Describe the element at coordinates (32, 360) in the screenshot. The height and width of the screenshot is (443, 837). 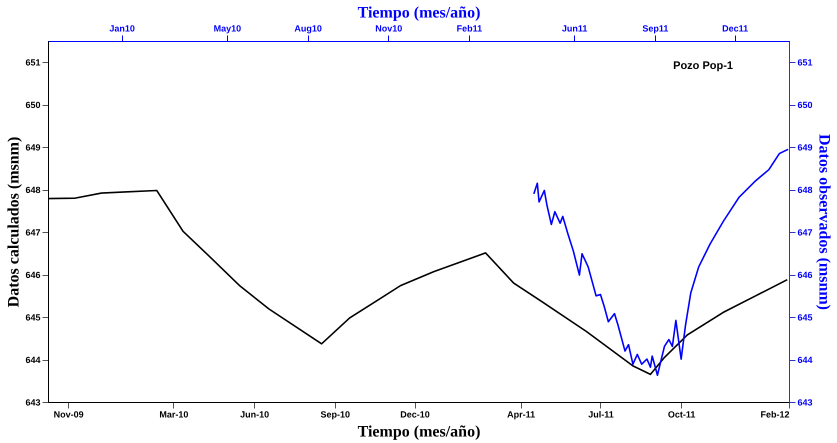
I see `y-tick-label: 644` at that location.